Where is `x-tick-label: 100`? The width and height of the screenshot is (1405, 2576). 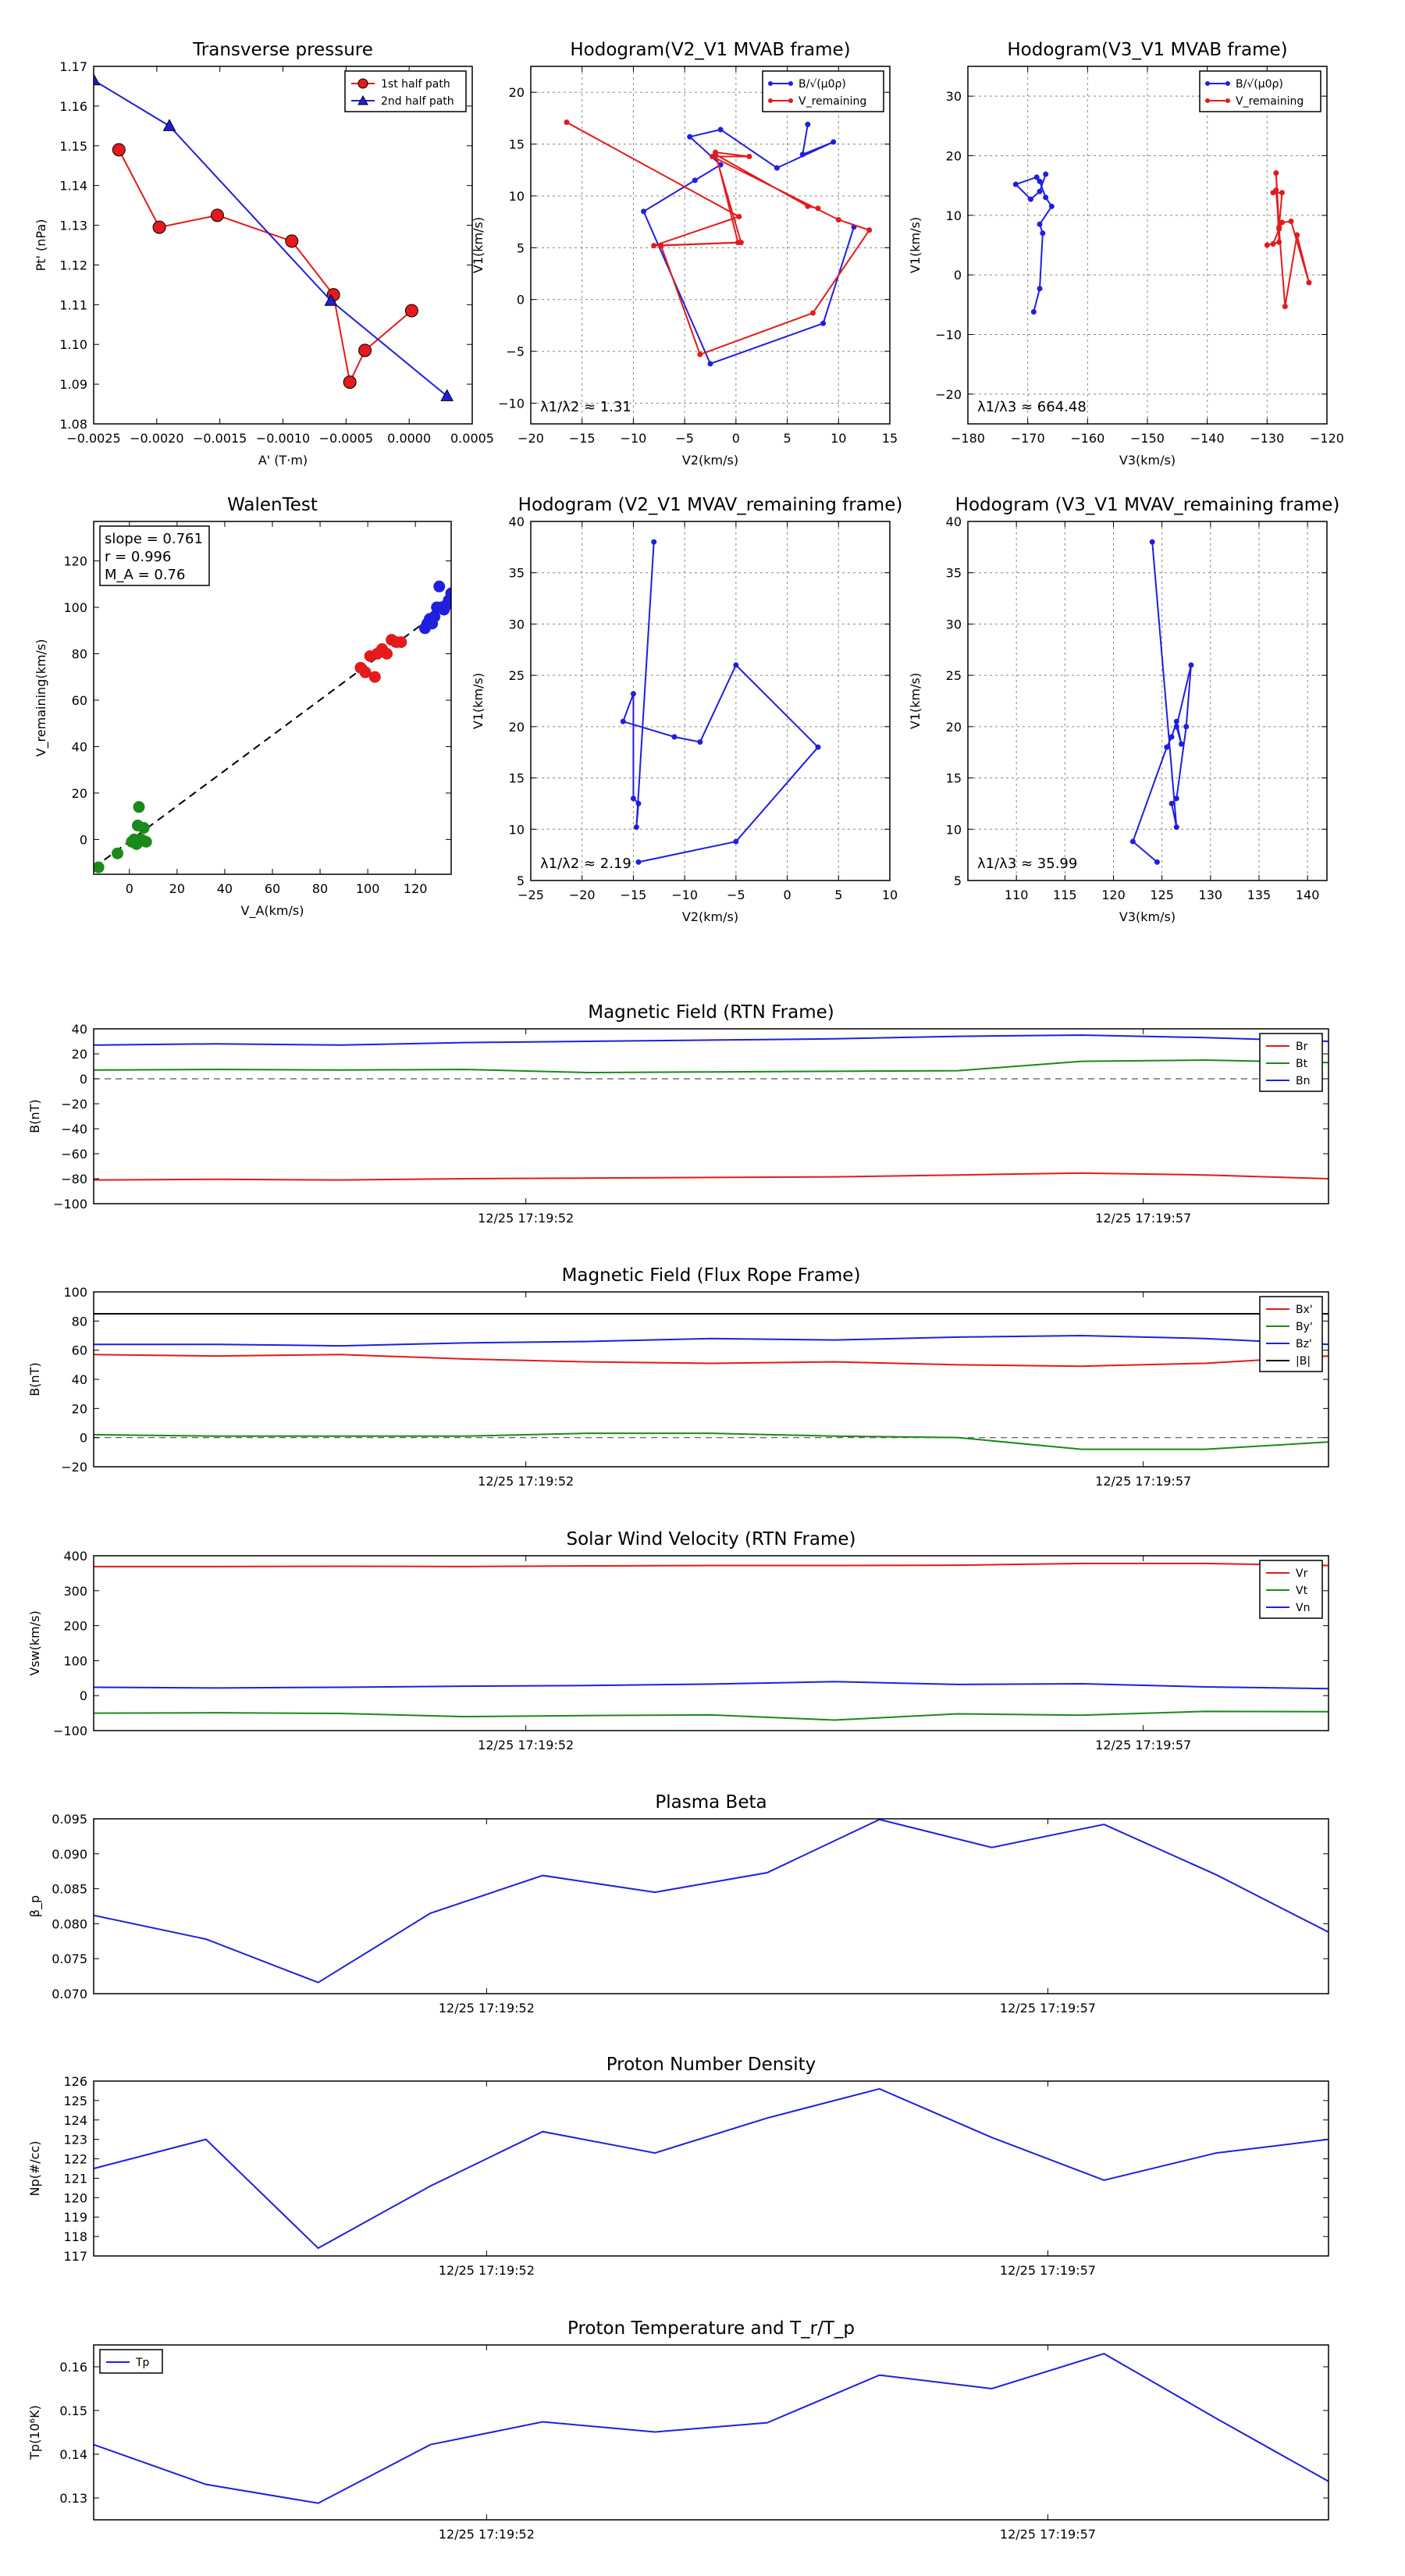
x-tick-label: 100 is located at coordinates (368, 888).